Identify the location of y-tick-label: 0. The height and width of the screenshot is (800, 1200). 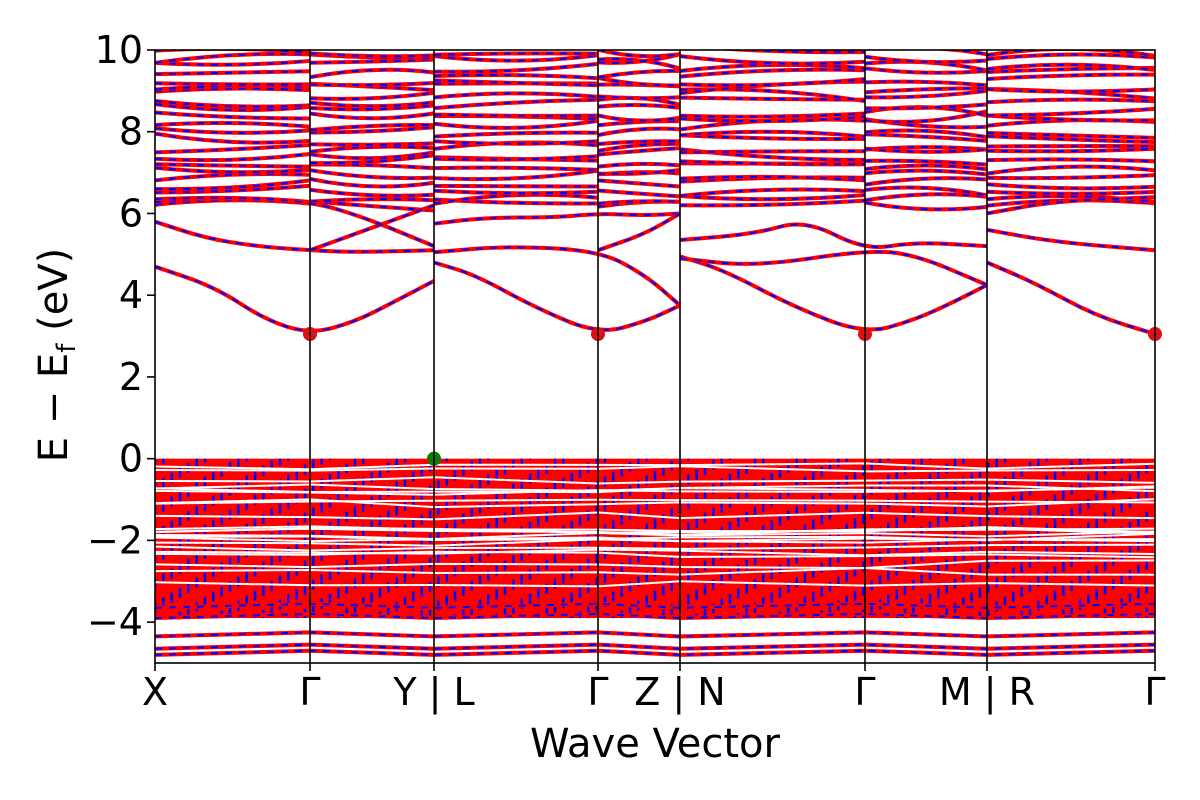
(131, 459).